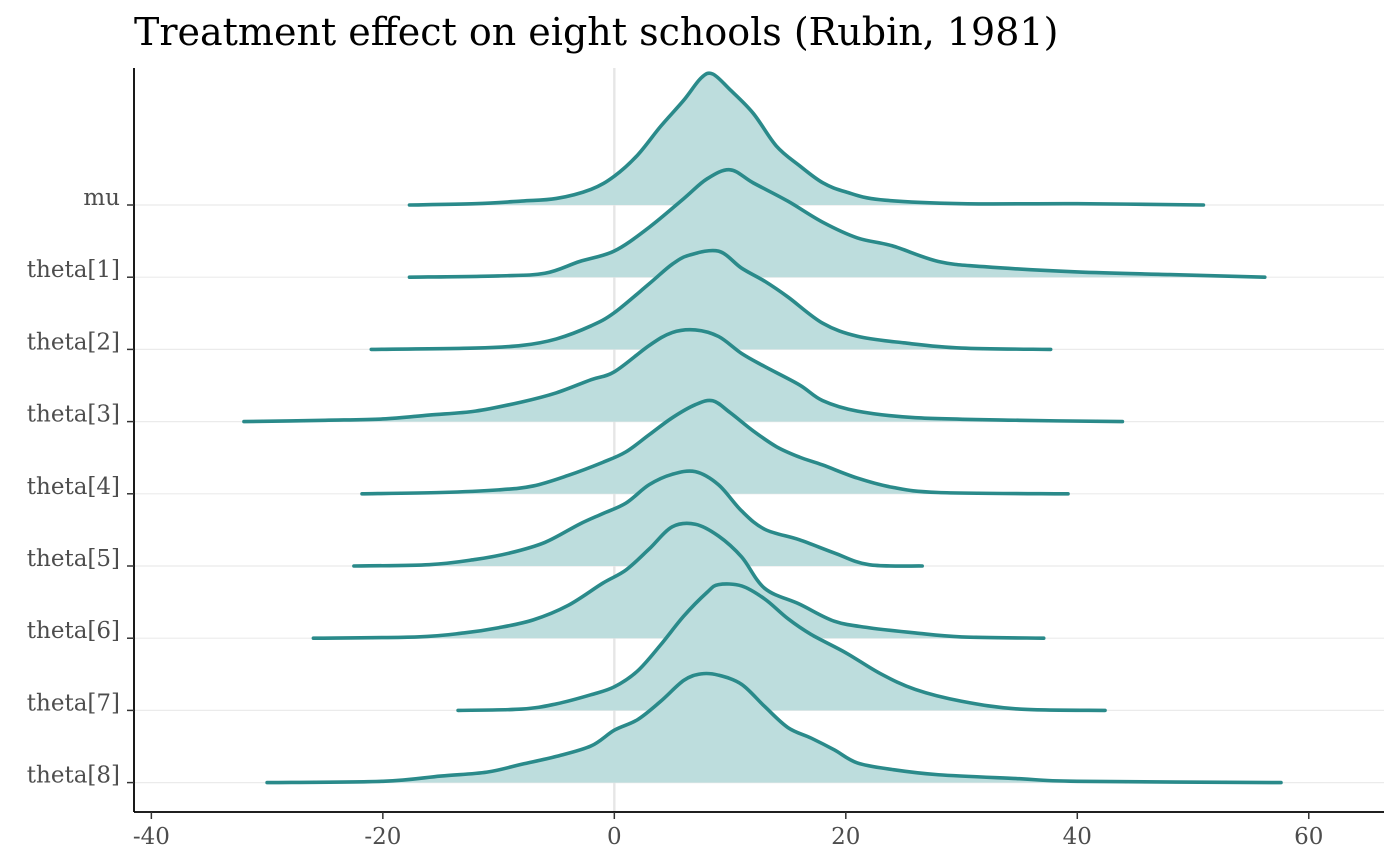 This screenshot has width=1400, height=866. I want to click on ridge-theta[7], so click(781, 647).